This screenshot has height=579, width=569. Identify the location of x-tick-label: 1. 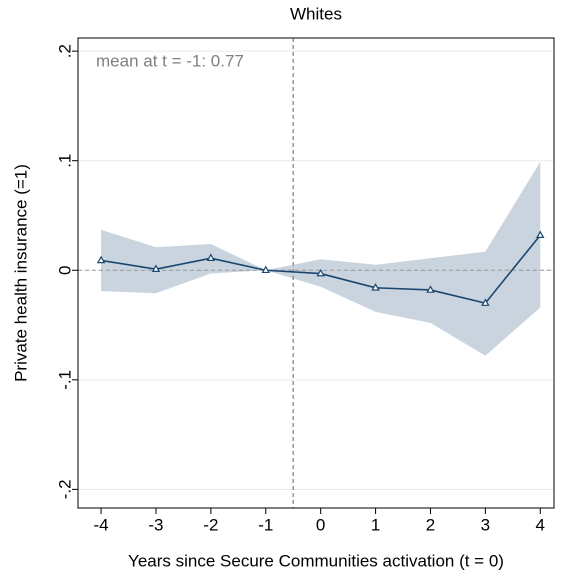
(375, 524).